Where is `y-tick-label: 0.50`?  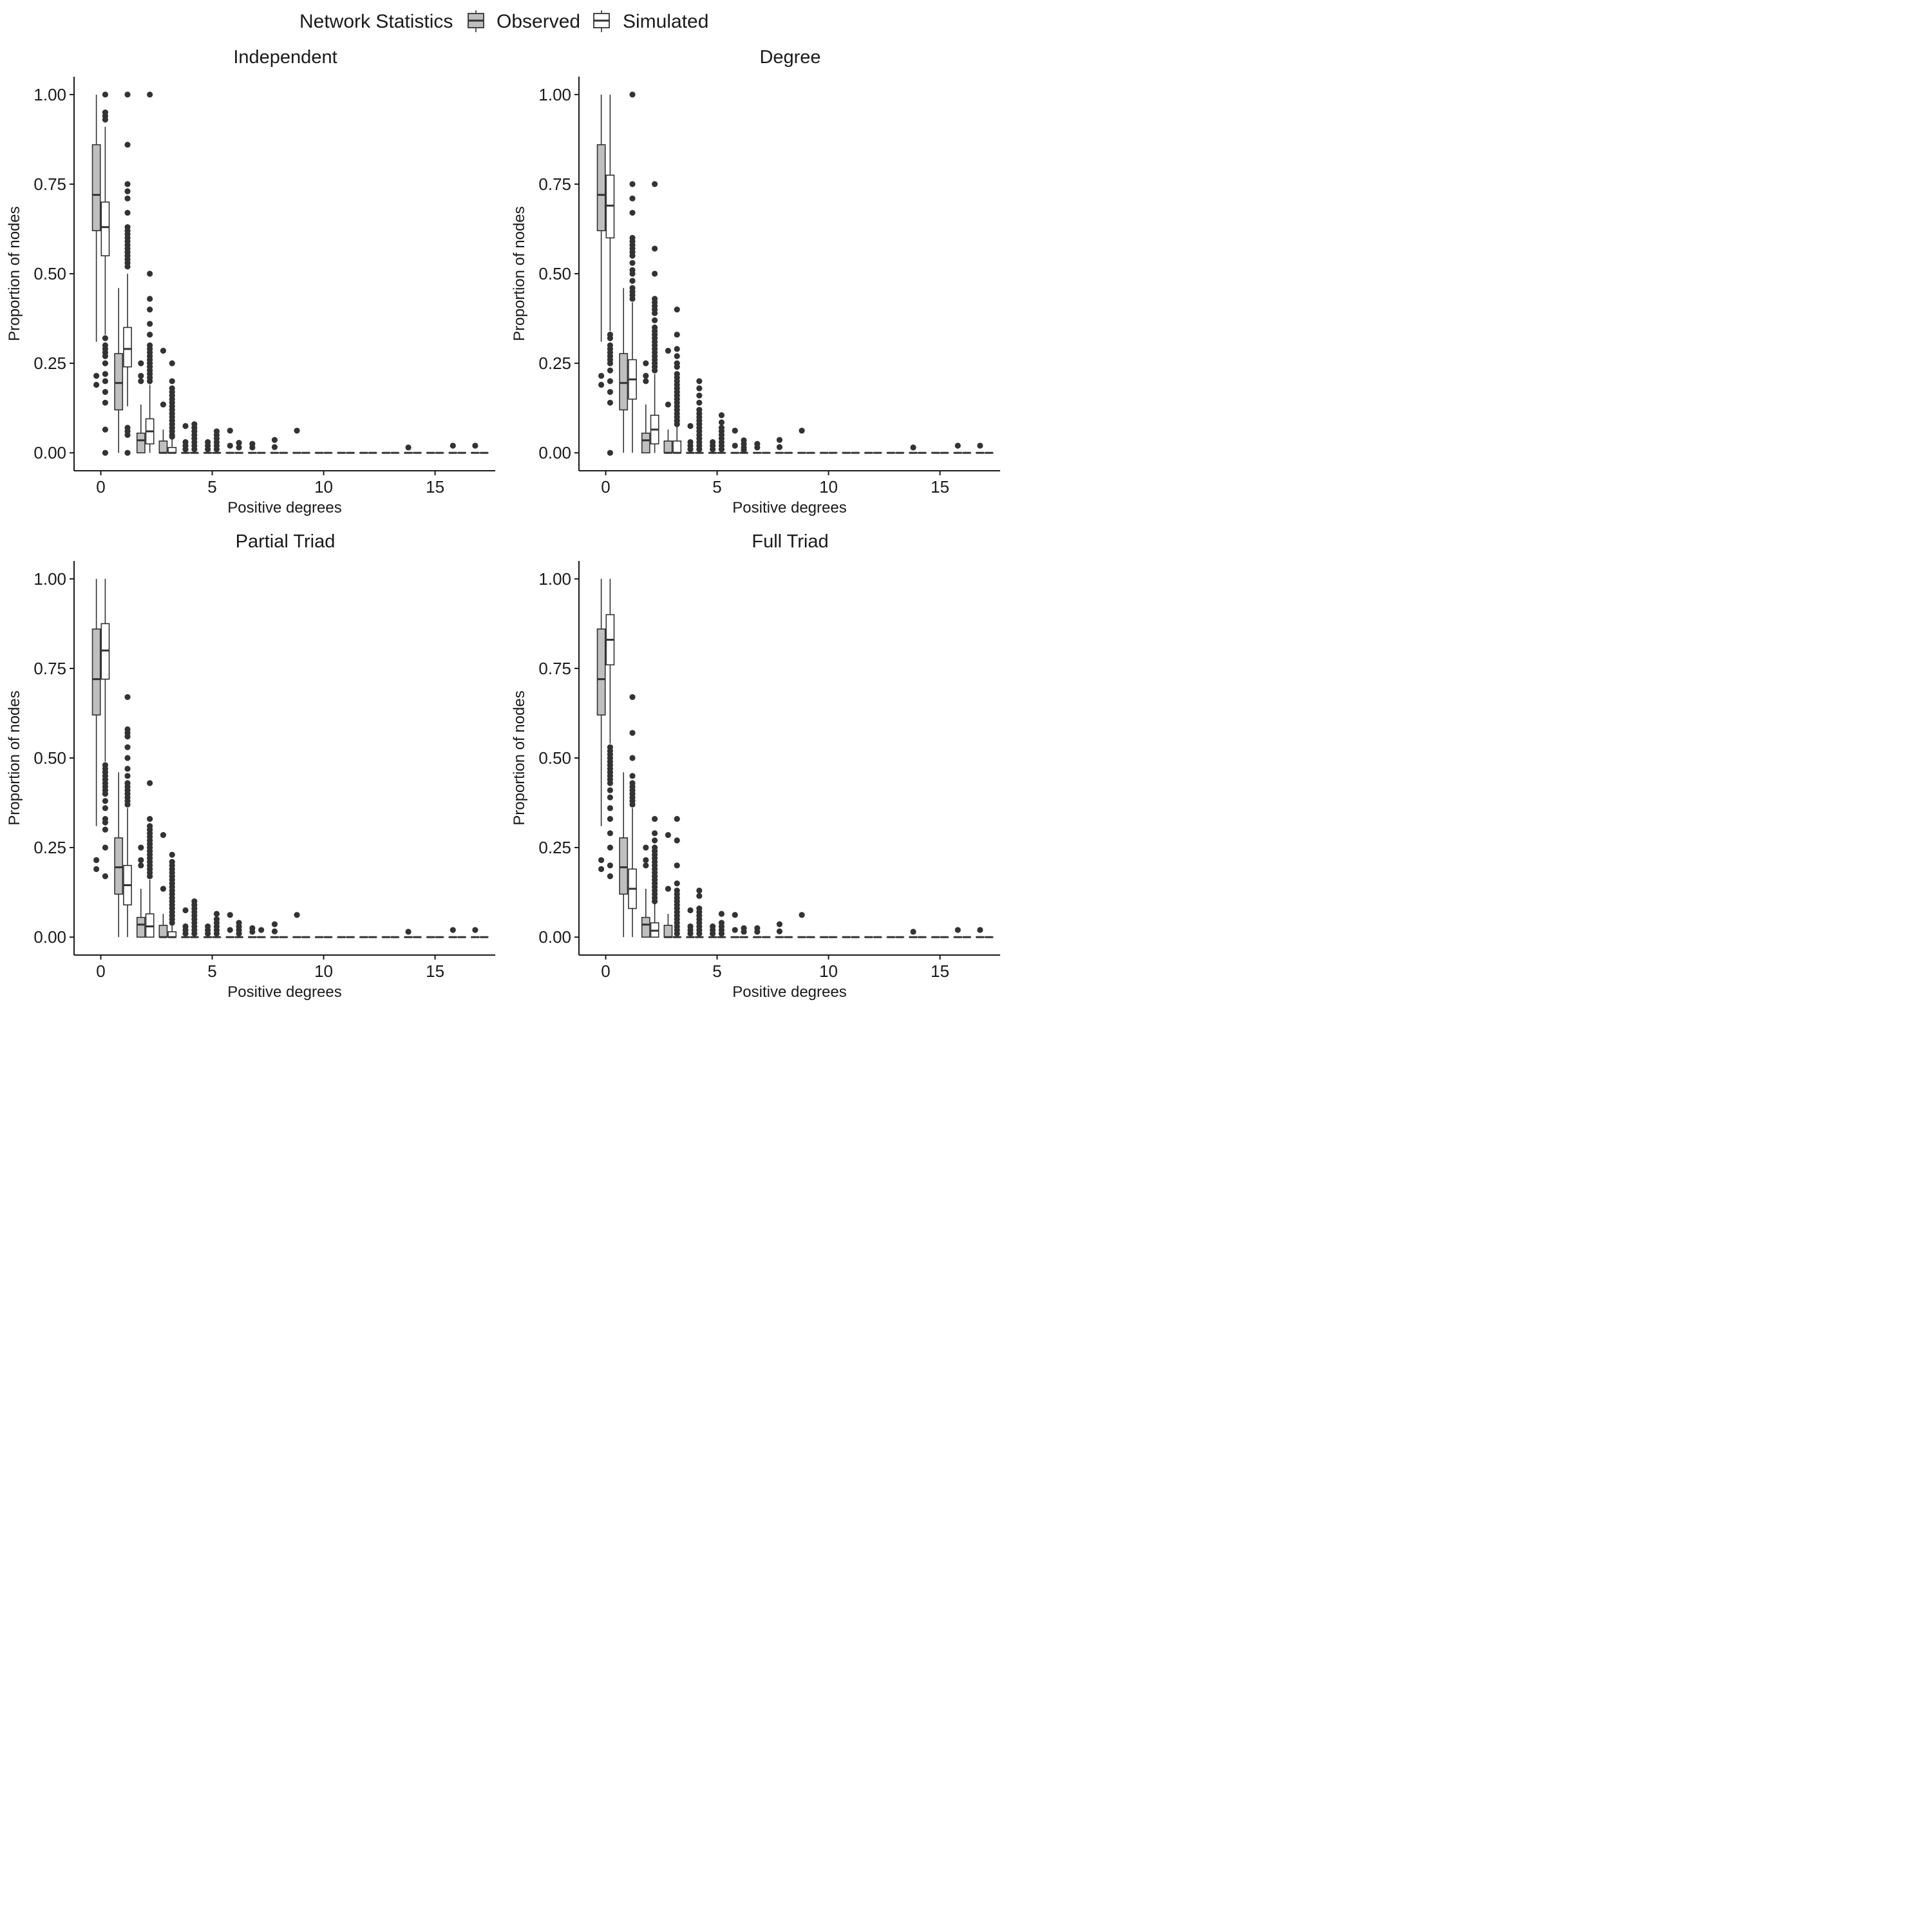
y-tick-label: 0.50 is located at coordinates (50, 758).